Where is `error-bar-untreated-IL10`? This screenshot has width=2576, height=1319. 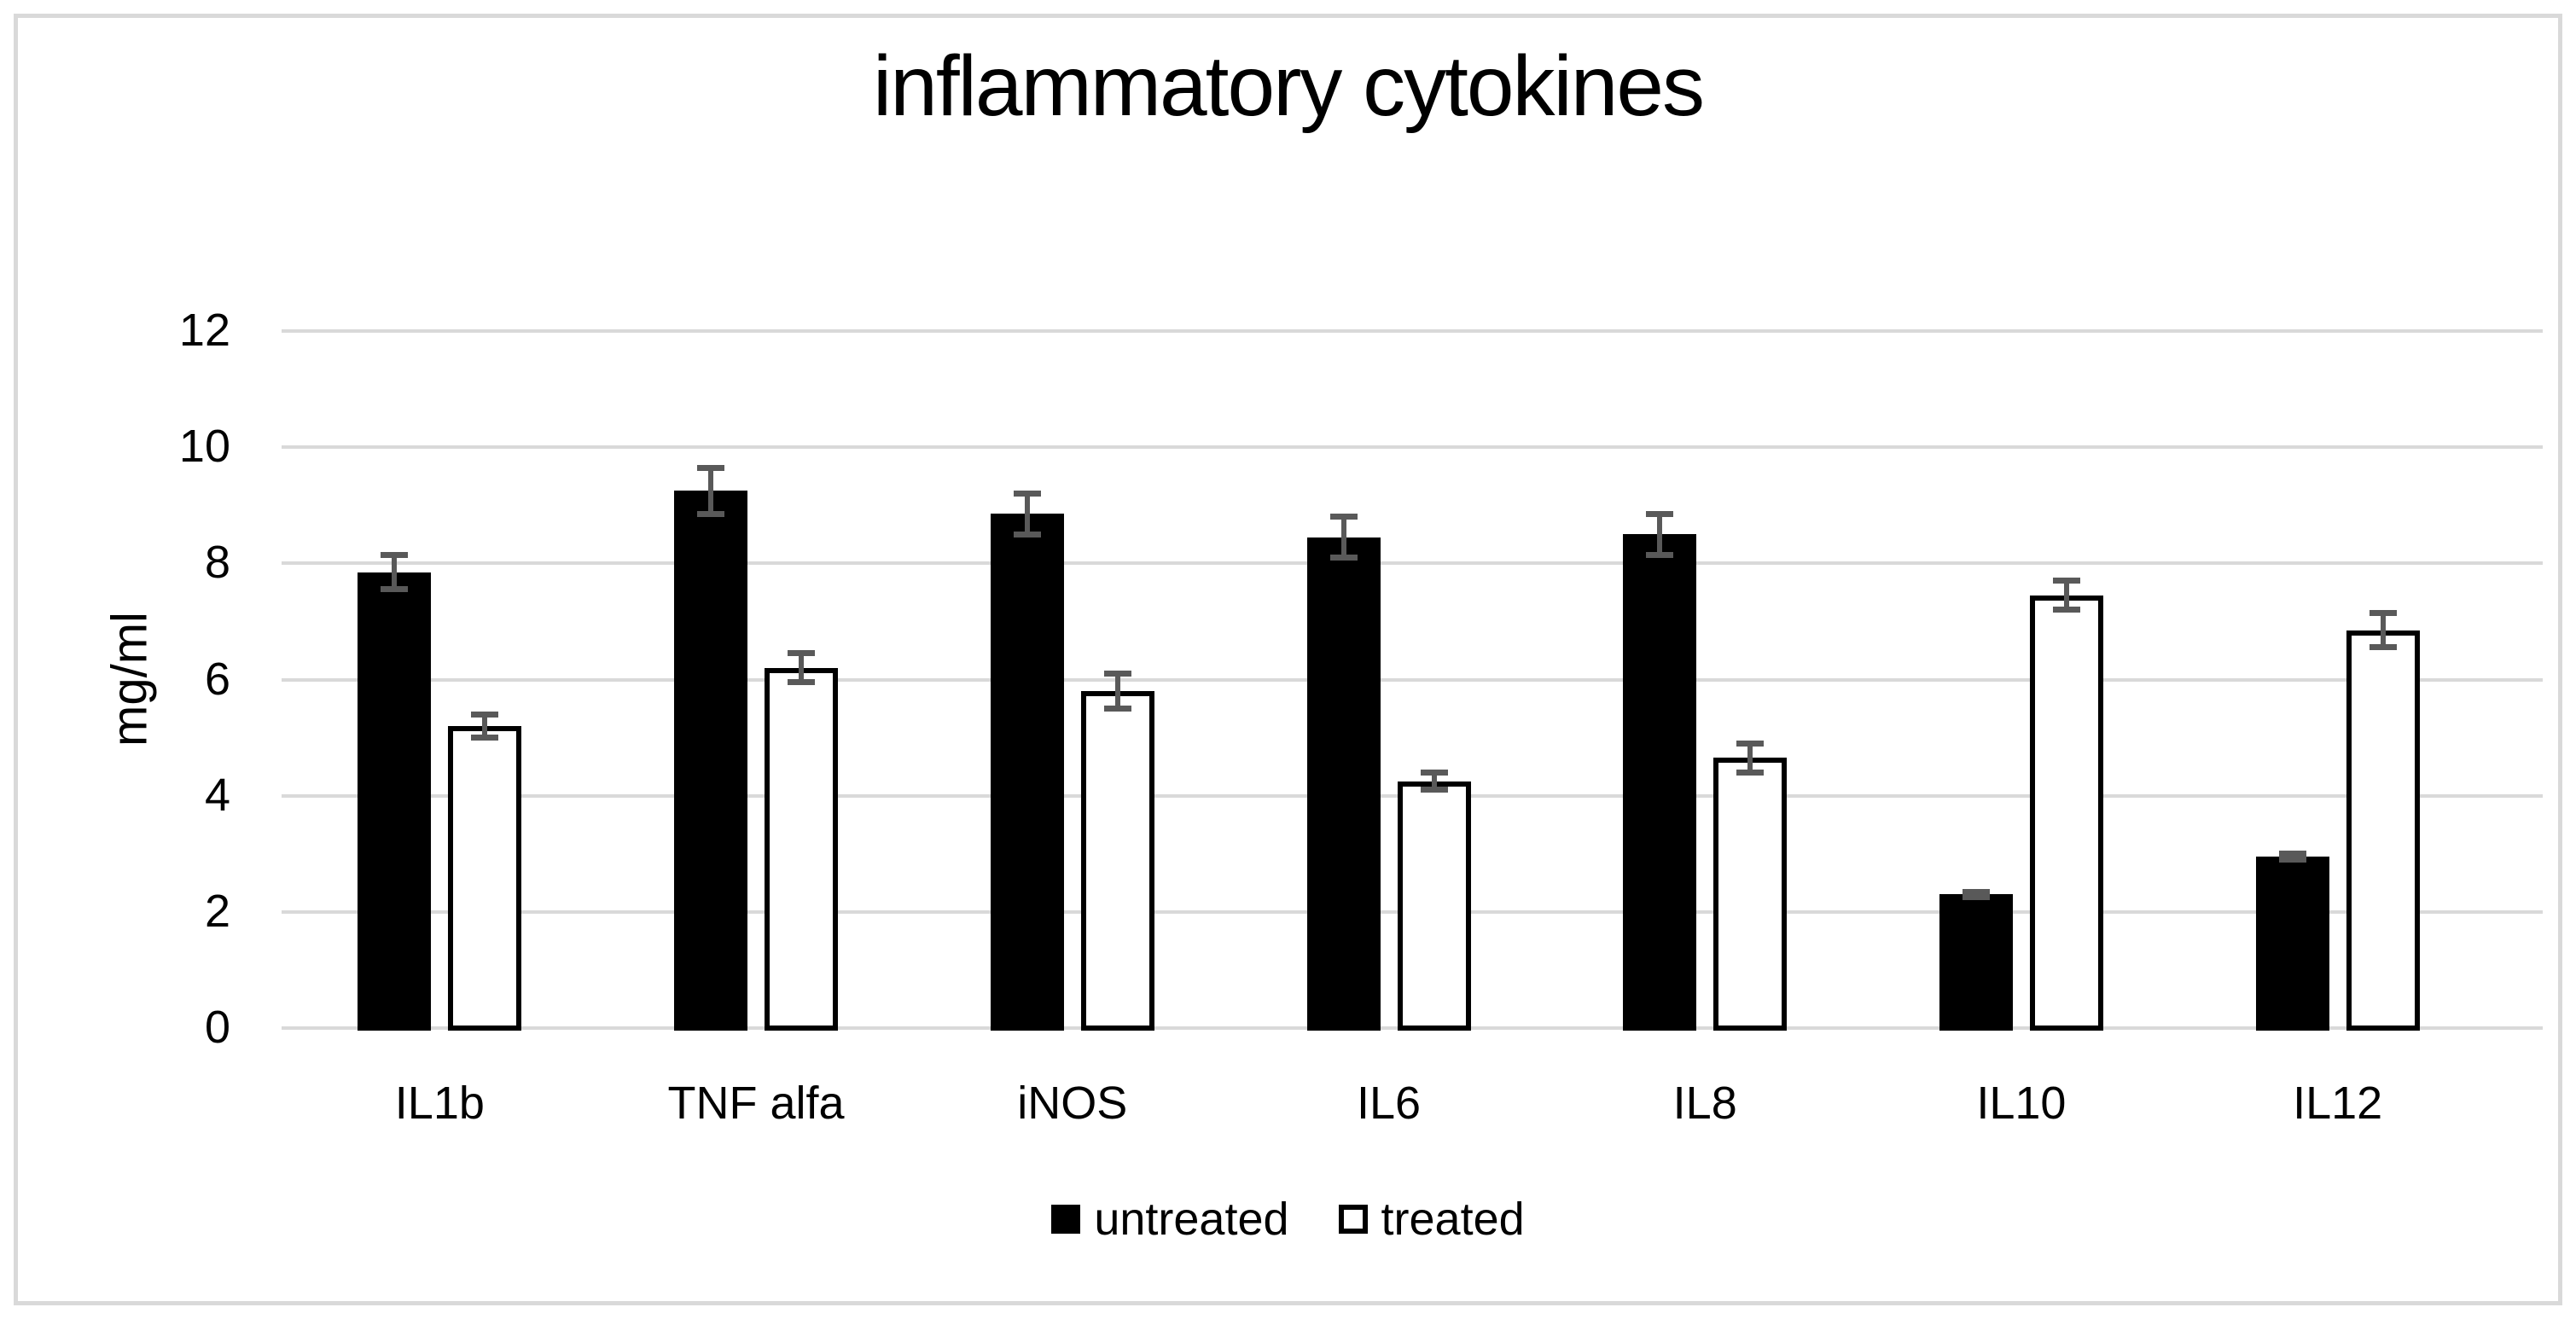
error-bar-untreated-IL10 is located at coordinates (1976, 894).